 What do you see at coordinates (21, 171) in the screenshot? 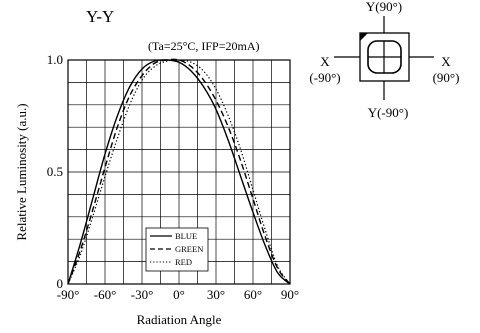
I see `y-axis-label: Relative Luminosity (a.u.)` at bounding box center [21, 171].